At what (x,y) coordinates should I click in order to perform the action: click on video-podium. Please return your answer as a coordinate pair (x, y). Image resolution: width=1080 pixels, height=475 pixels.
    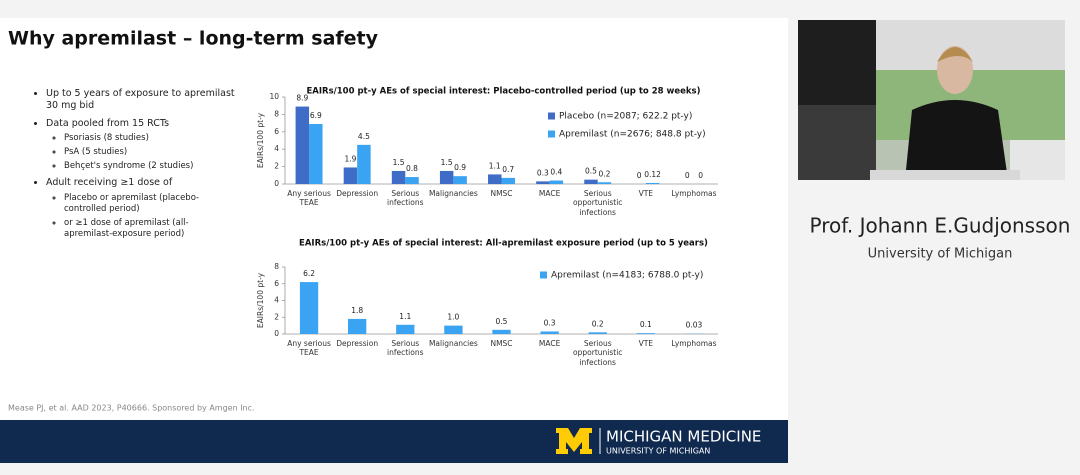
    Looking at the image, I should click on (945, 175).